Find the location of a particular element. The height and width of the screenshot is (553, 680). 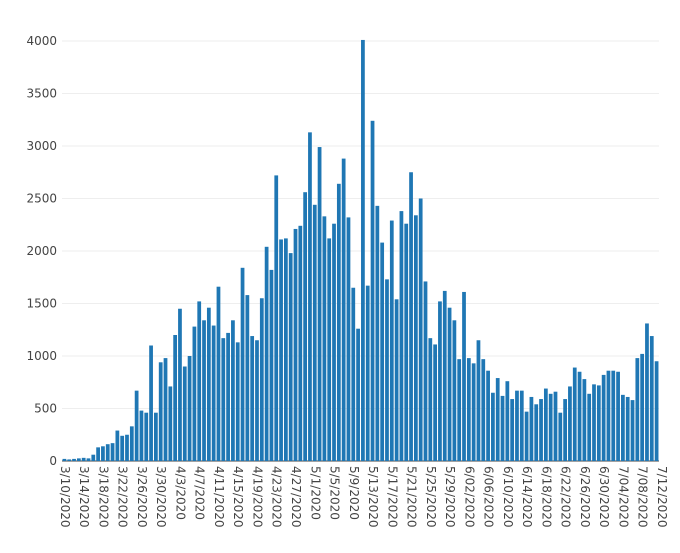

x-tick-label: 3/10/2020 is located at coordinates (65, 497).